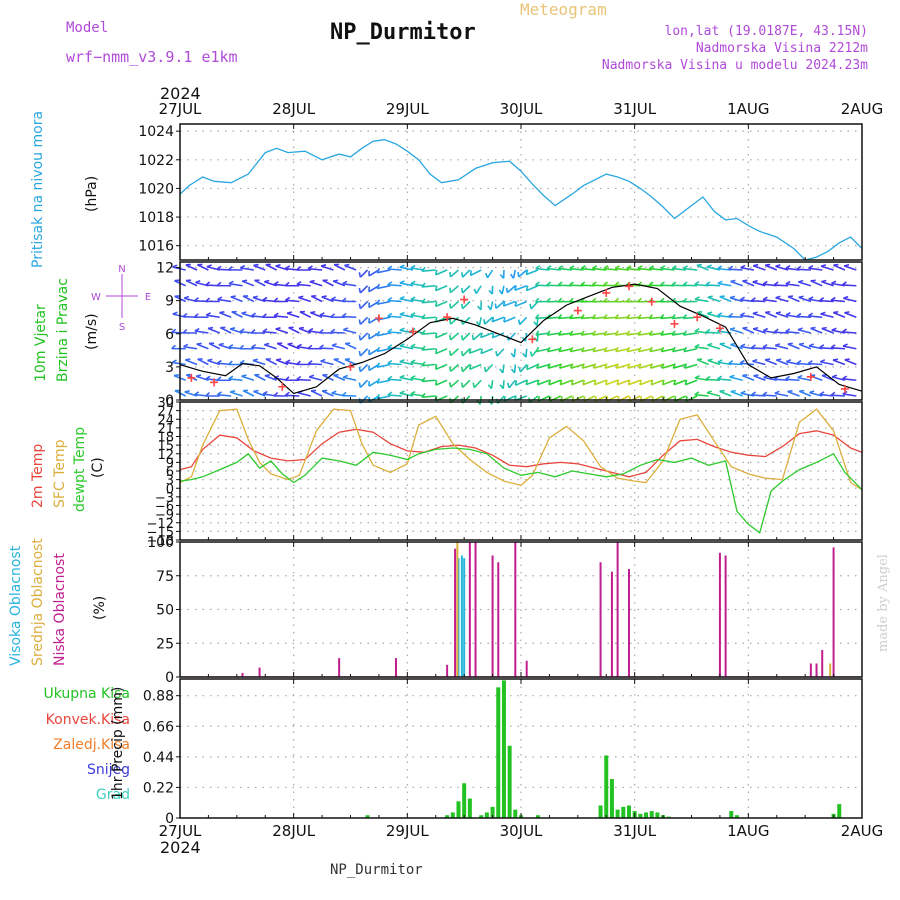 This screenshot has width=900, height=900. What do you see at coordinates (165, 429) in the screenshot?
I see `y-tick-label-2-13: 21` at bounding box center [165, 429].